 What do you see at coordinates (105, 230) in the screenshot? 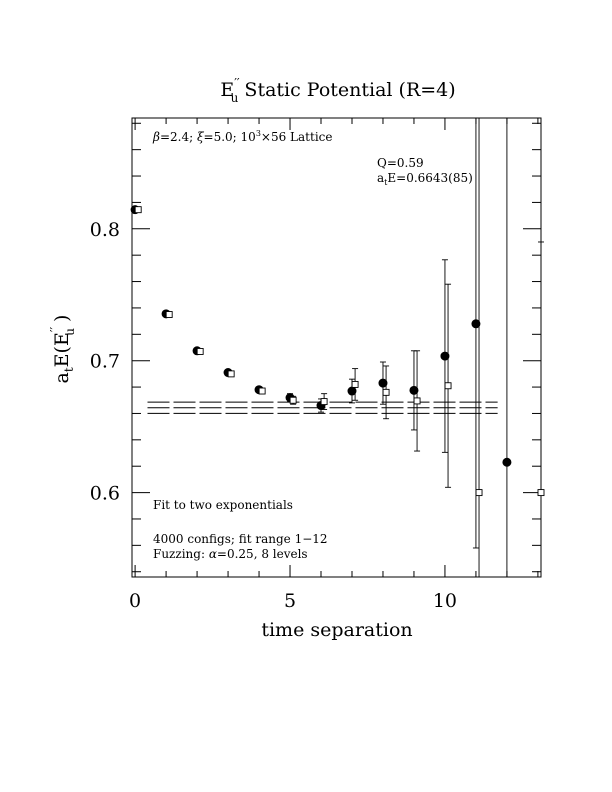
I see `y-tick-label: 0.8` at bounding box center [105, 230].